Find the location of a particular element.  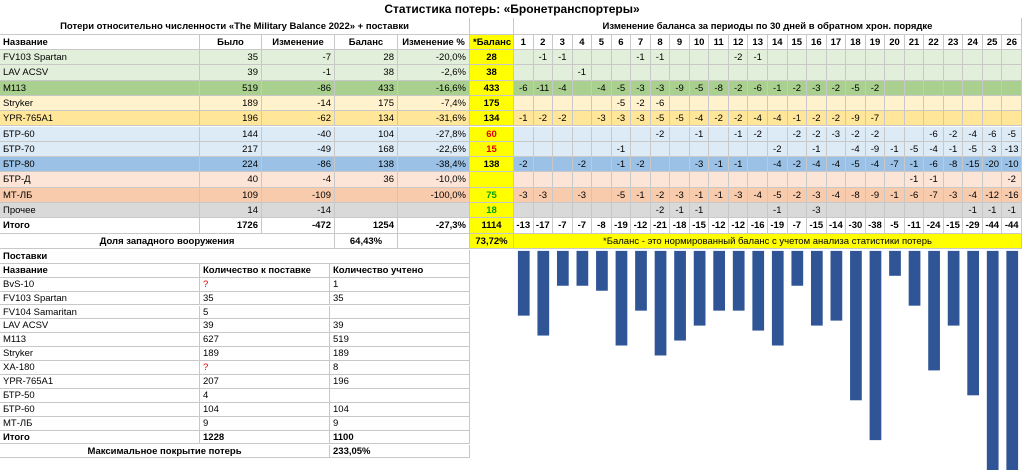

value-cell: 36 is located at coordinates (366, 180).